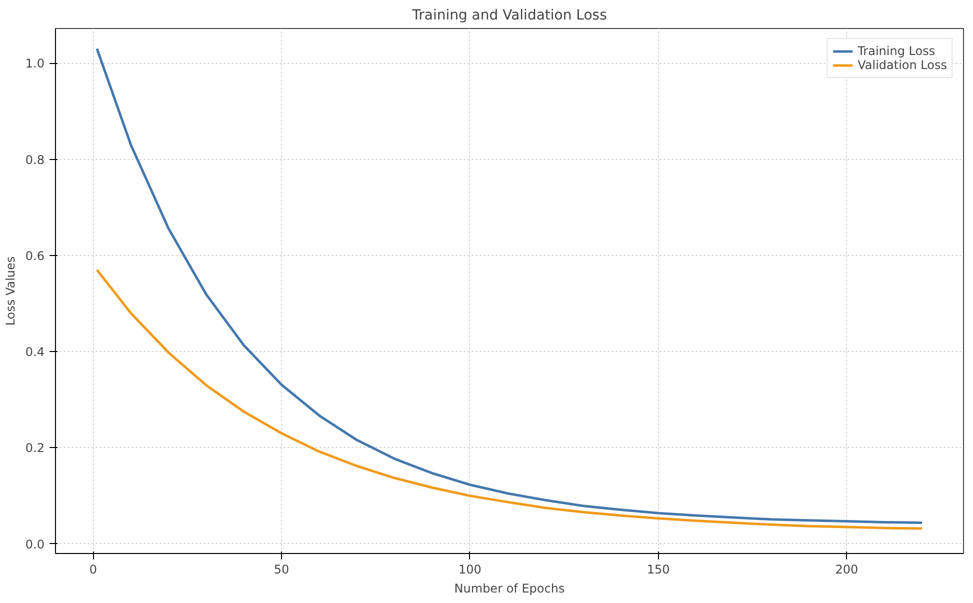 Image resolution: width=973 pixels, height=603 pixels. I want to click on y-tick-label: 0.6, so click(35, 255).